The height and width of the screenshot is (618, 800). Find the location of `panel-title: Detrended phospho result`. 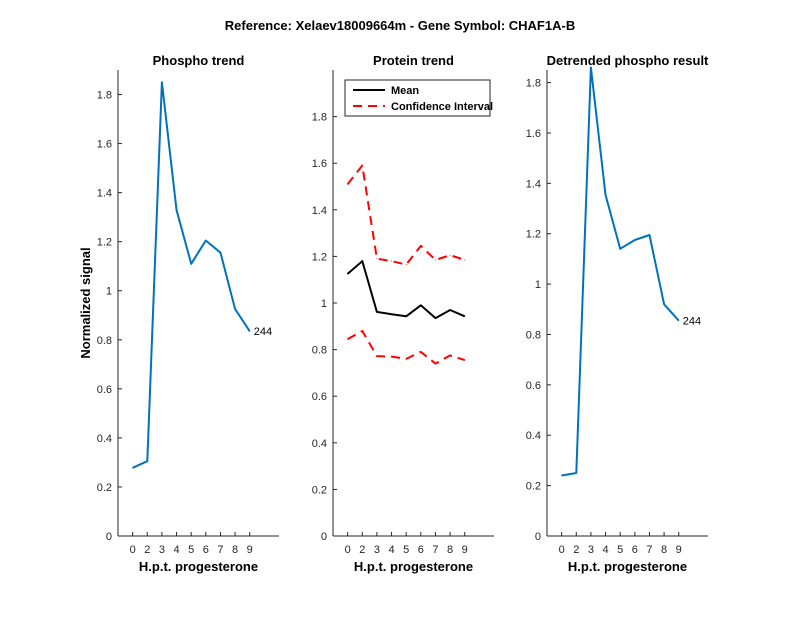

panel-title: Detrended phospho result is located at coordinates (628, 60).